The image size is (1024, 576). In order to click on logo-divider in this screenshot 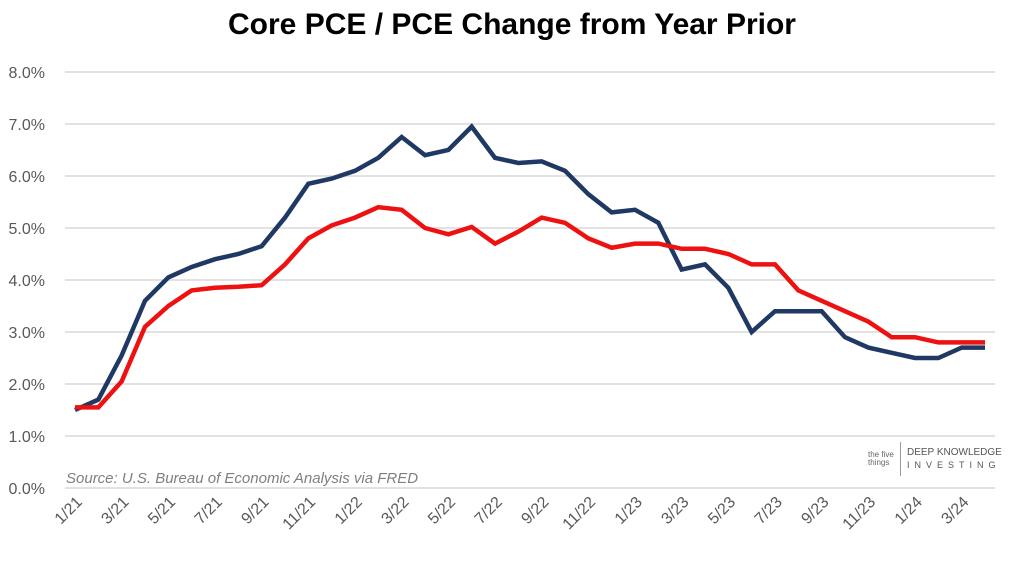, I will do `click(900, 459)`.